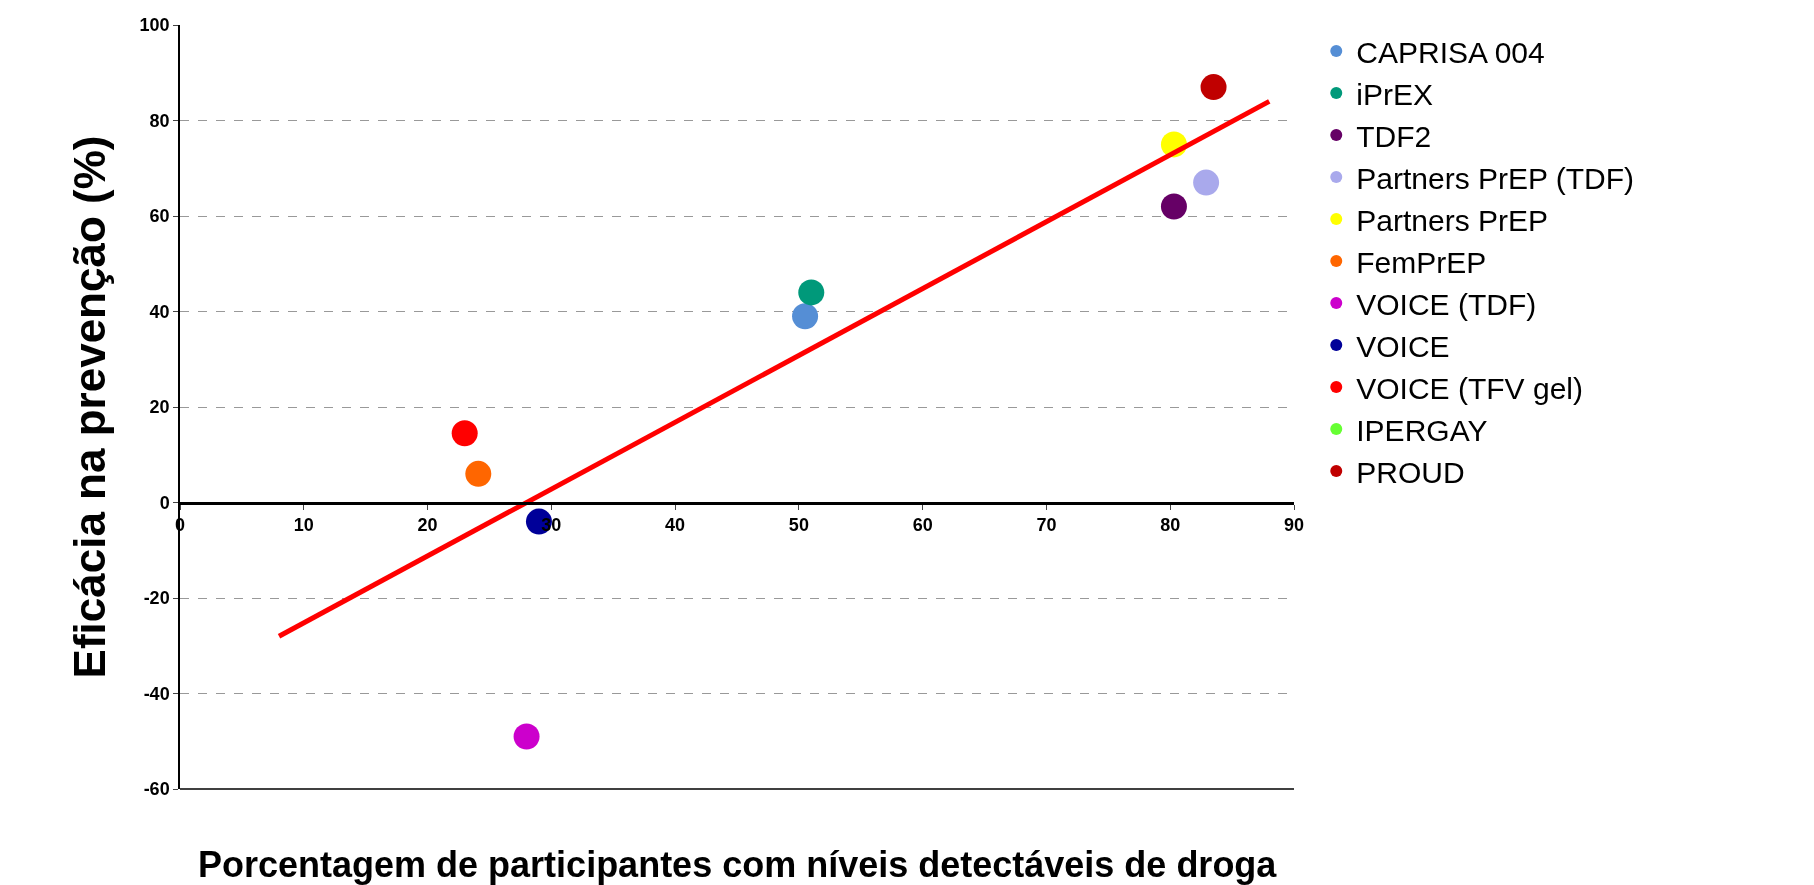 The height and width of the screenshot is (885, 1814). What do you see at coordinates (551, 525) in the screenshot?
I see `x-tick-label: 30` at bounding box center [551, 525].